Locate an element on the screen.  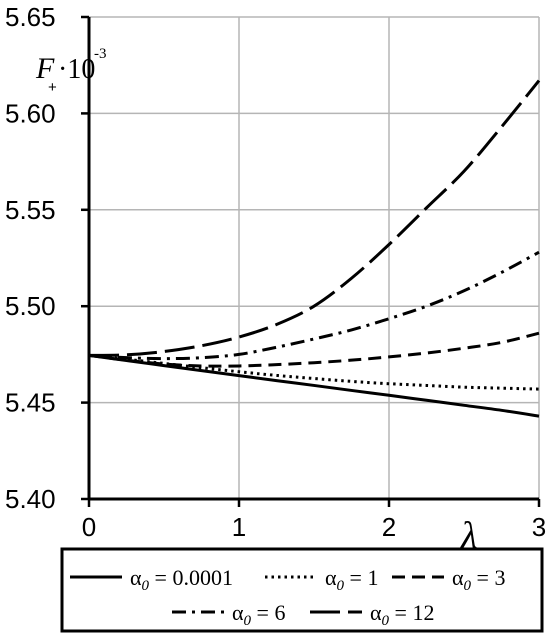
y-axis-ticks: 5.40 5.45 5.50 5.55 5.60 5.65 is located at coordinates (47, 258).